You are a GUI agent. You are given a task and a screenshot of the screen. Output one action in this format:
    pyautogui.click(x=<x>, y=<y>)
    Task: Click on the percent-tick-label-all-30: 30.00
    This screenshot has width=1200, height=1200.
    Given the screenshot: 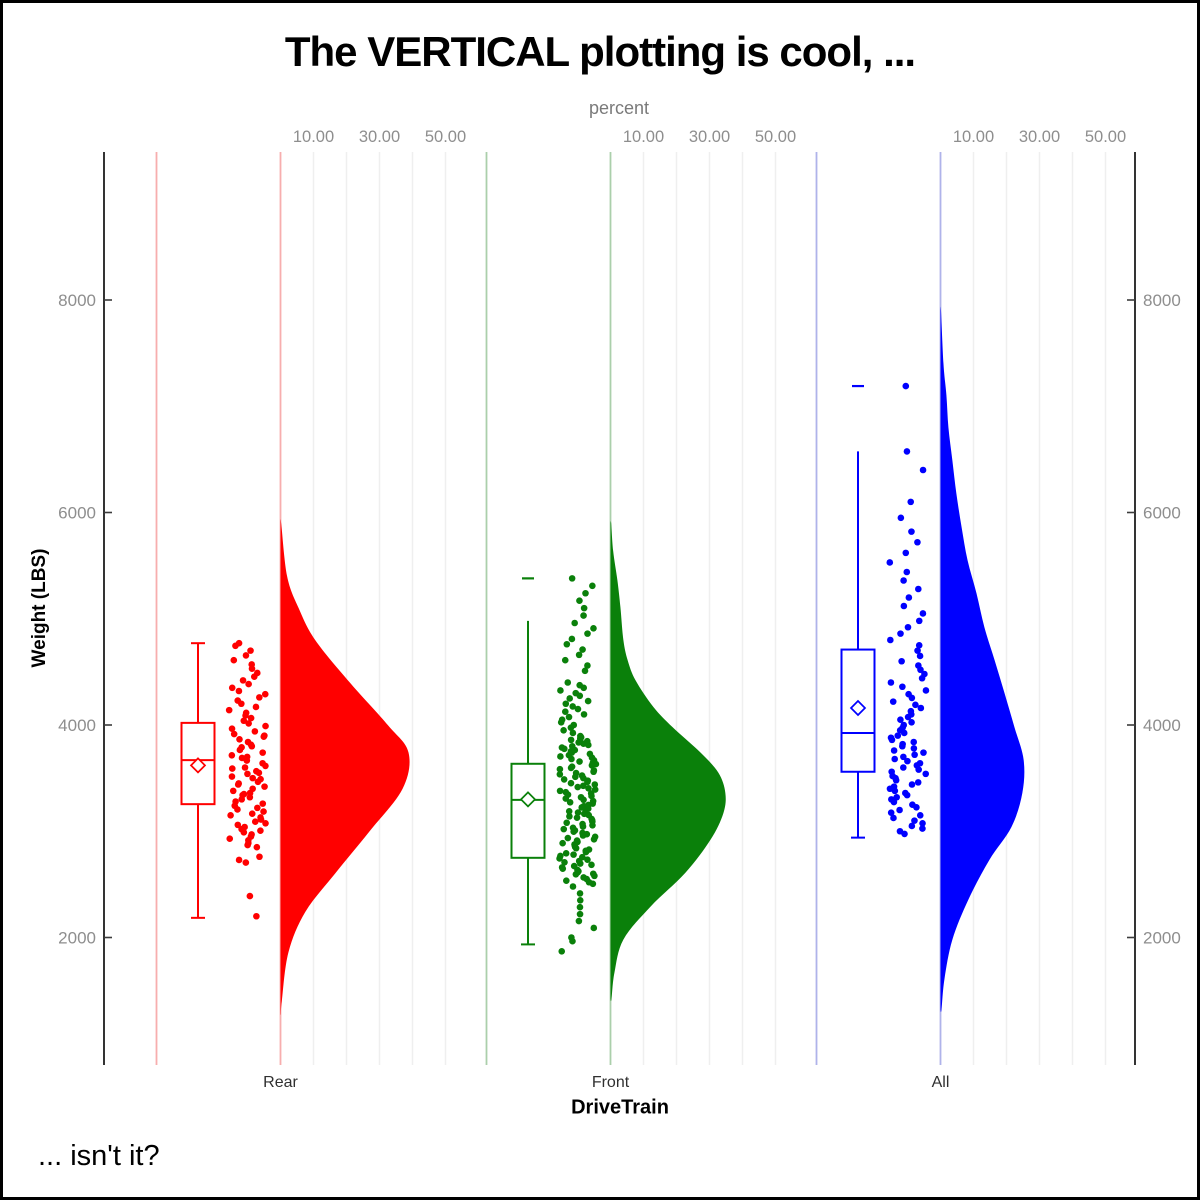 What is the action you would take?
    pyautogui.click(x=1039, y=137)
    